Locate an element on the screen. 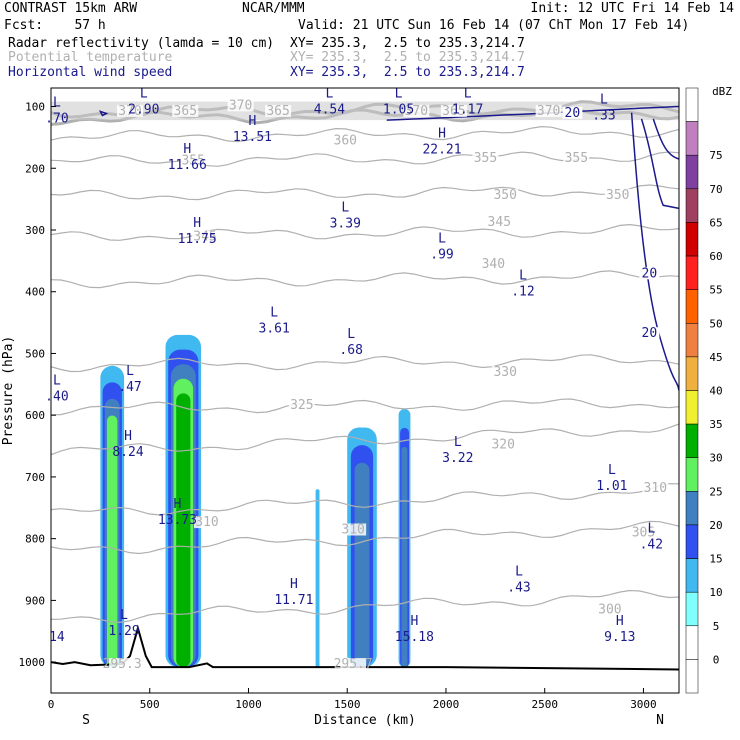 This screenshot has height=740, width=740. theta-contour-label: 365 is located at coordinates (185, 111).